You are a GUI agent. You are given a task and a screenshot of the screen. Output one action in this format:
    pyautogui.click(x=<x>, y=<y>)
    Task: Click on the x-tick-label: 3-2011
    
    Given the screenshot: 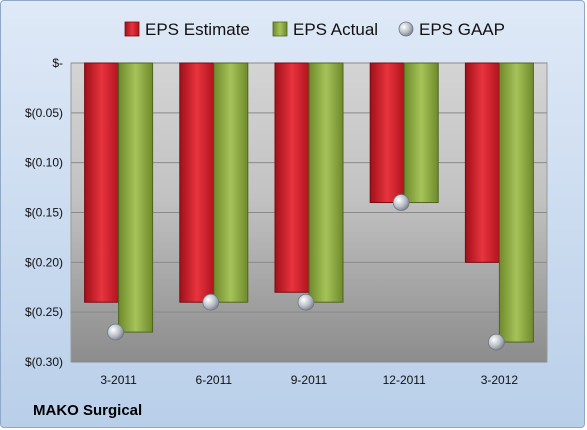 What is the action you would take?
    pyautogui.click(x=118, y=380)
    